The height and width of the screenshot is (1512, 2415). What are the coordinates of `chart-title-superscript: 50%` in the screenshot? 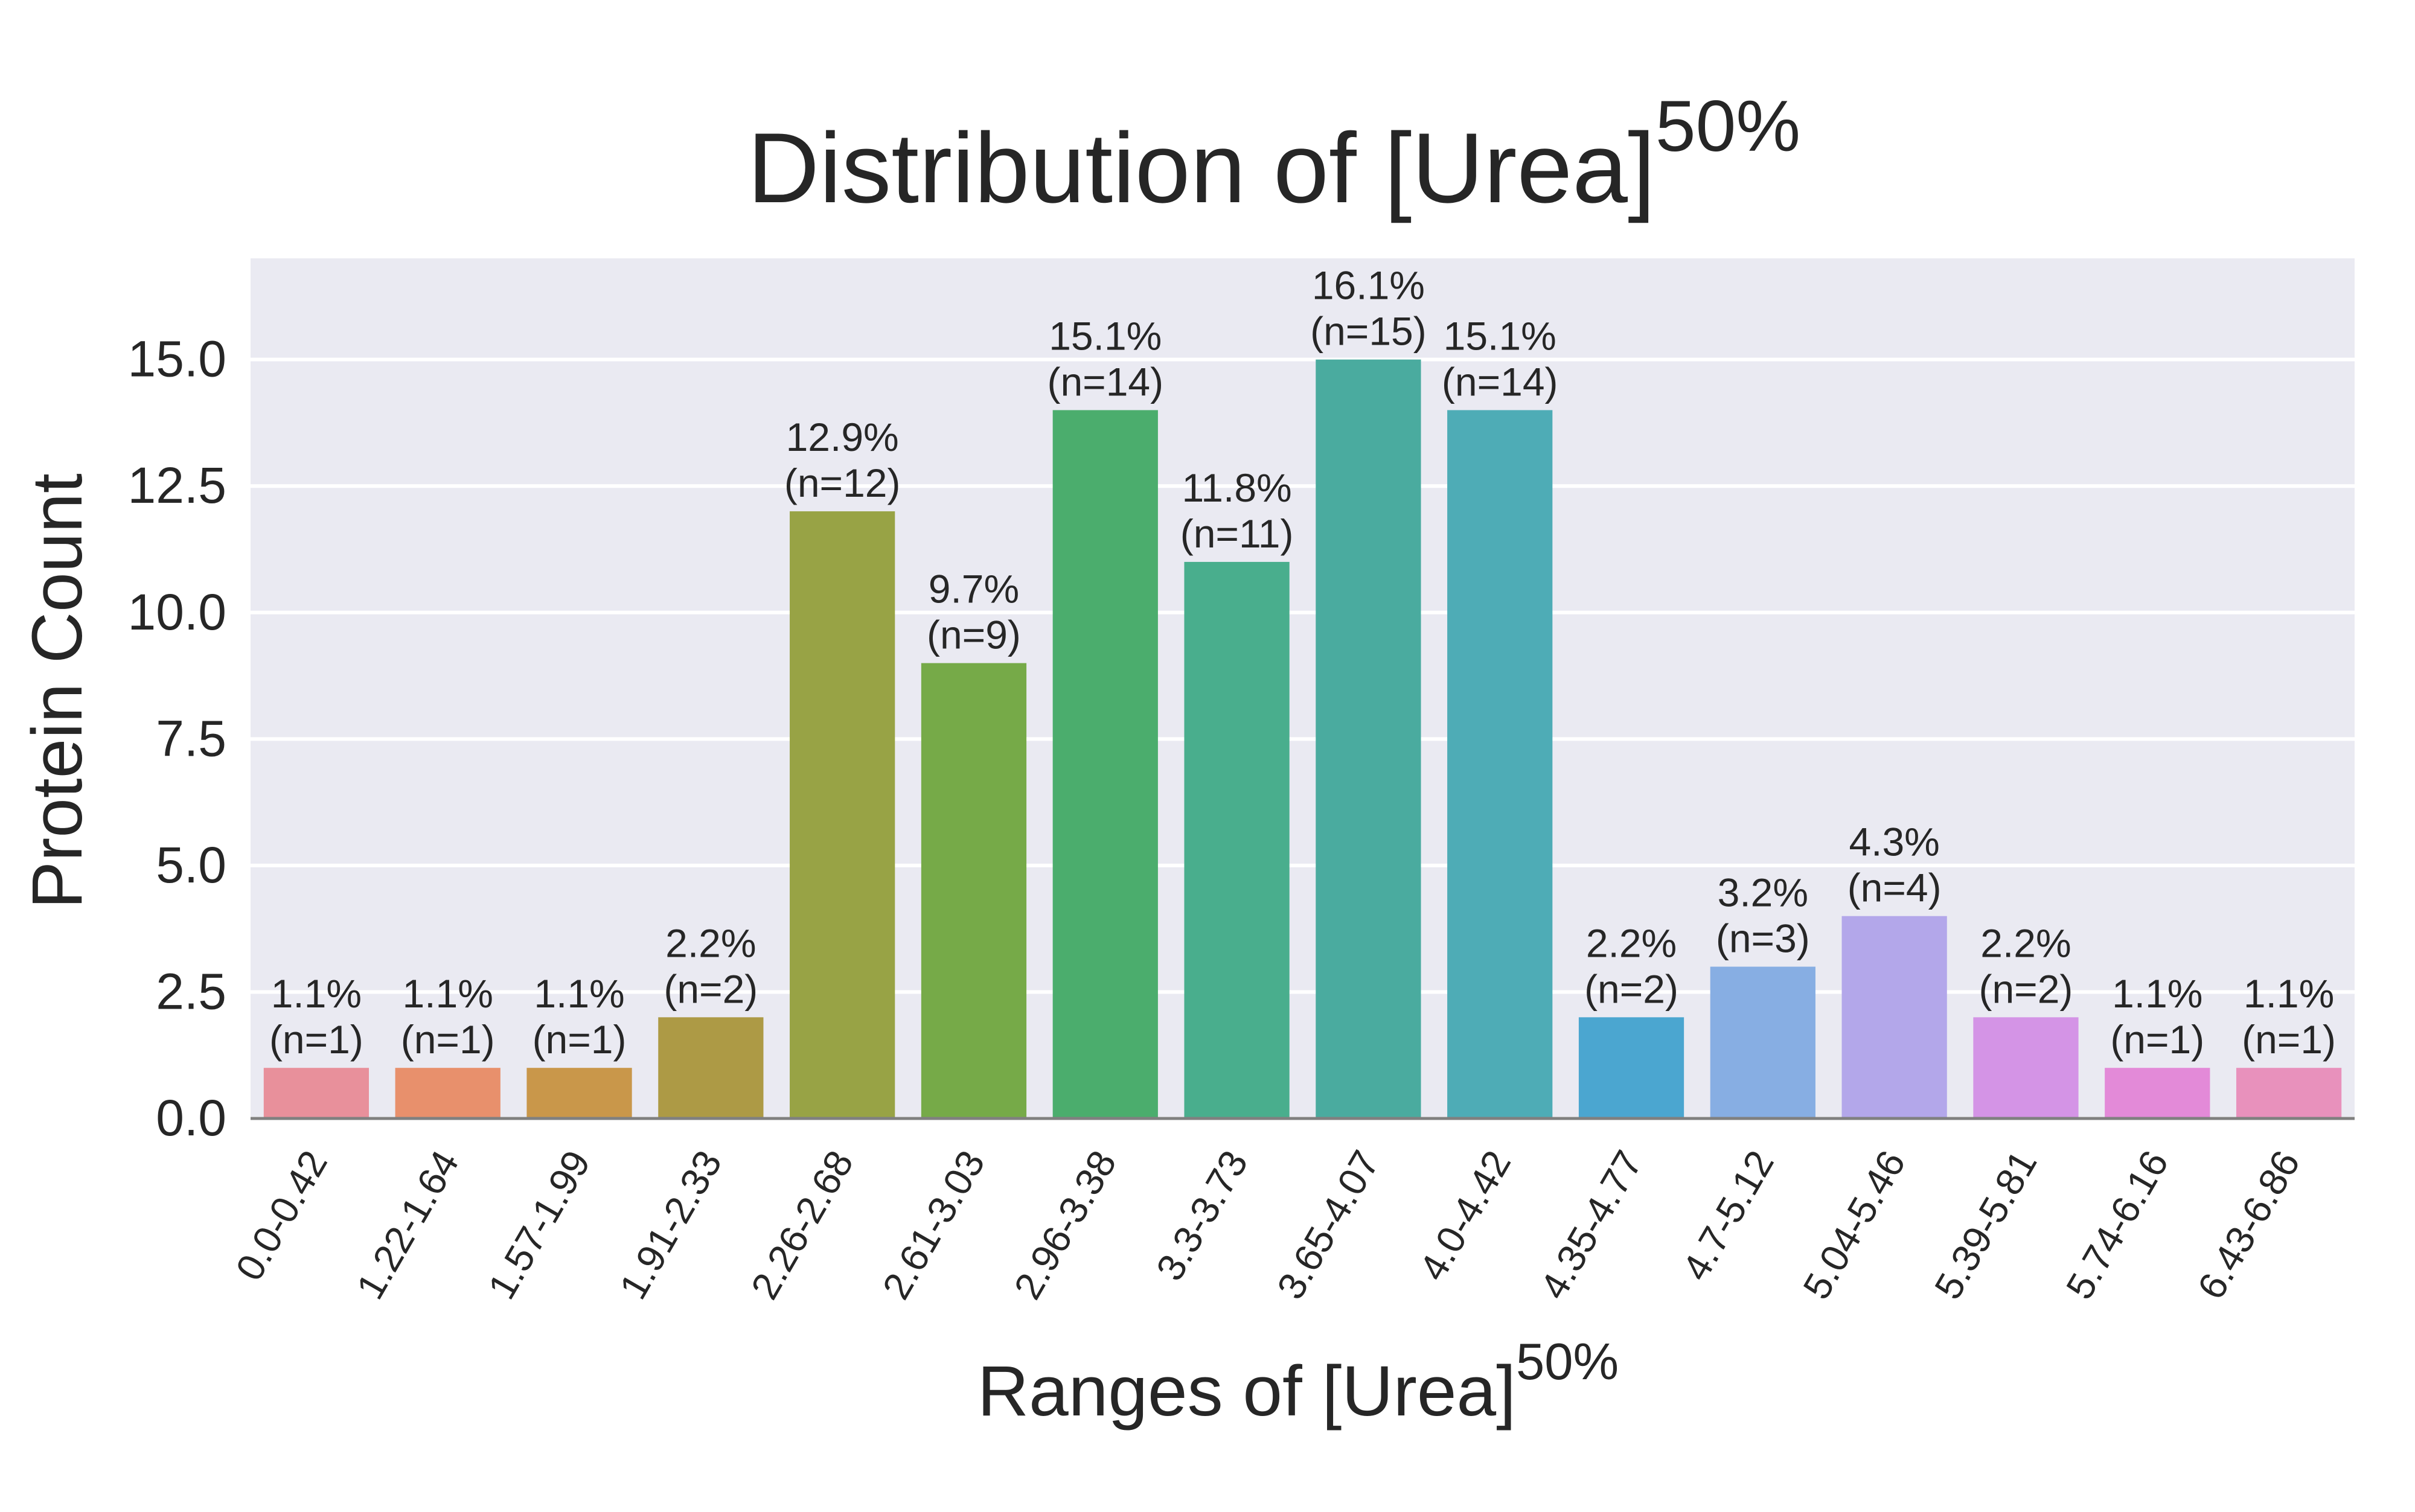 It's located at (1727, 126).